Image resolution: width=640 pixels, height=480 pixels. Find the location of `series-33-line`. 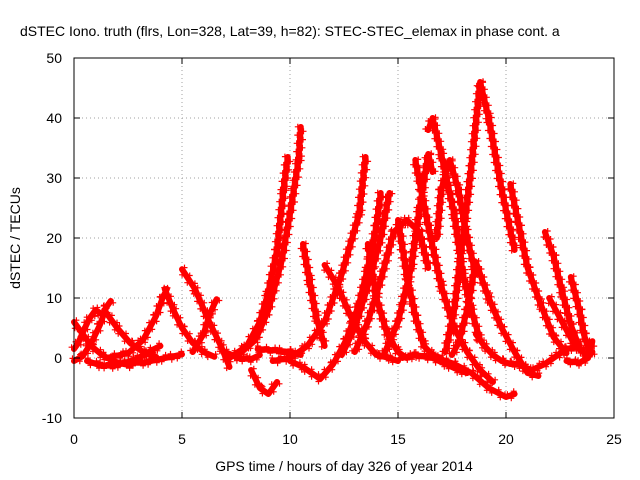

series-33-line is located at coordinates (538, 269).